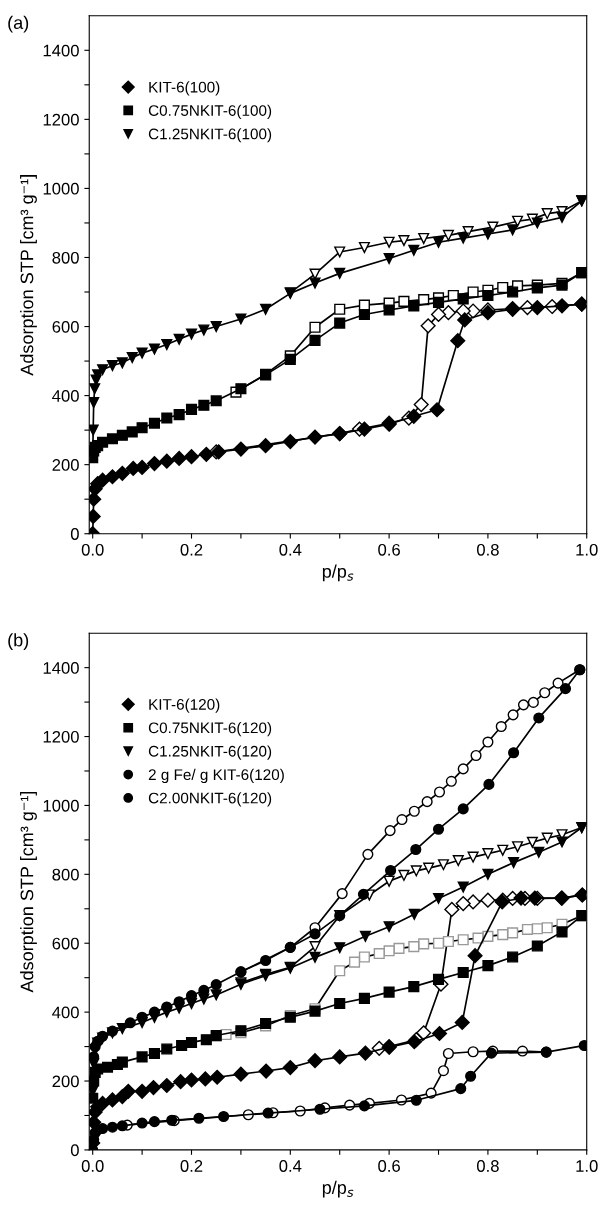 Image resolution: width=603 pixels, height=1213 pixels. Describe the element at coordinates (184, 88) in the screenshot. I see `legend-label: KIT-6(100)` at that location.